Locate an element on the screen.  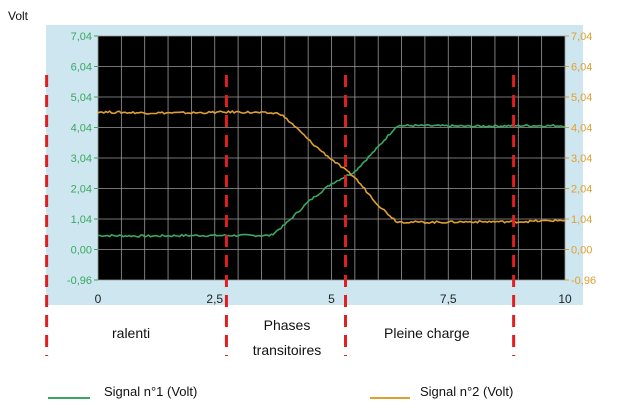
right-tick-label: 3,04 is located at coordinates (581, 159).